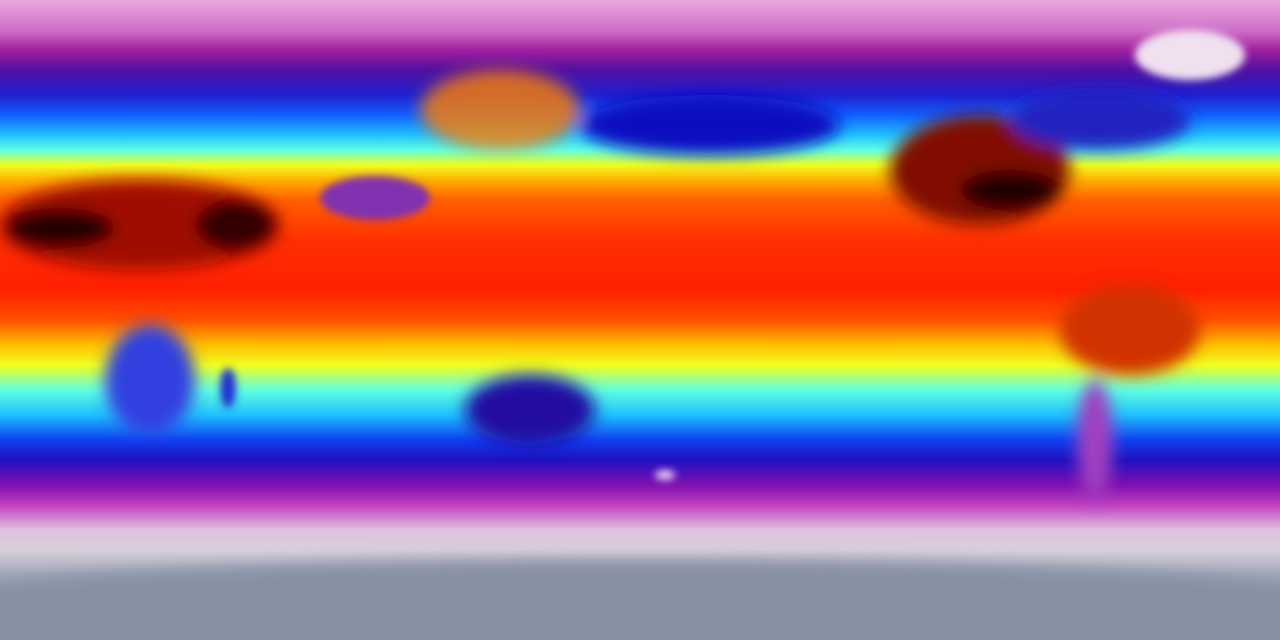 The width and height of the screenshot is (1280, 640). What do you see at coordinates (1100, 120) in the screenshot?
I see `north-atlantic-cold` at bounding box center [1100, 120].